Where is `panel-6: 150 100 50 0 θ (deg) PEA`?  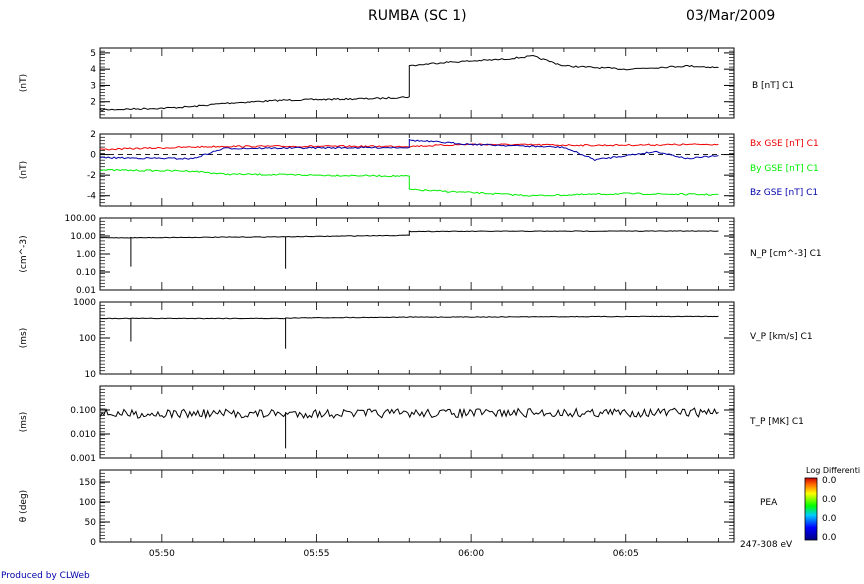 panel-6: 150 100 50 0 θ (deg) PEA is located at coordinates (398, 508).